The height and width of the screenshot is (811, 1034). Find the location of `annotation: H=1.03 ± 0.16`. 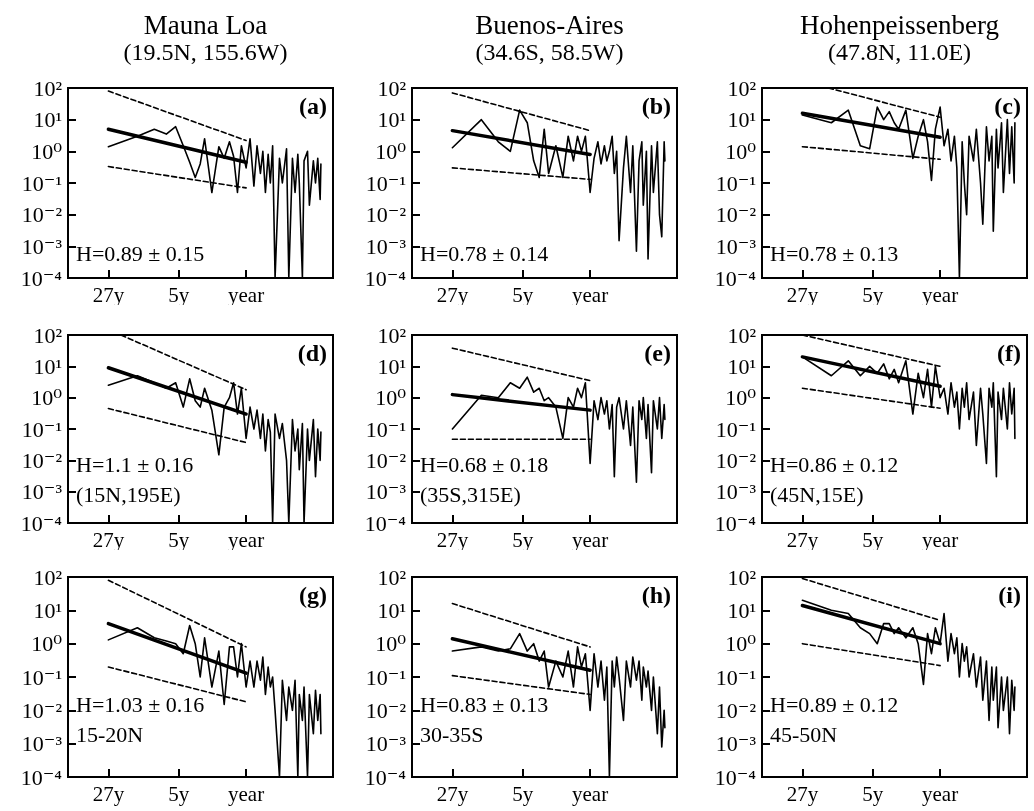

annotation: H=1.03 ± 0.16 is located at coordinates (140, 704).